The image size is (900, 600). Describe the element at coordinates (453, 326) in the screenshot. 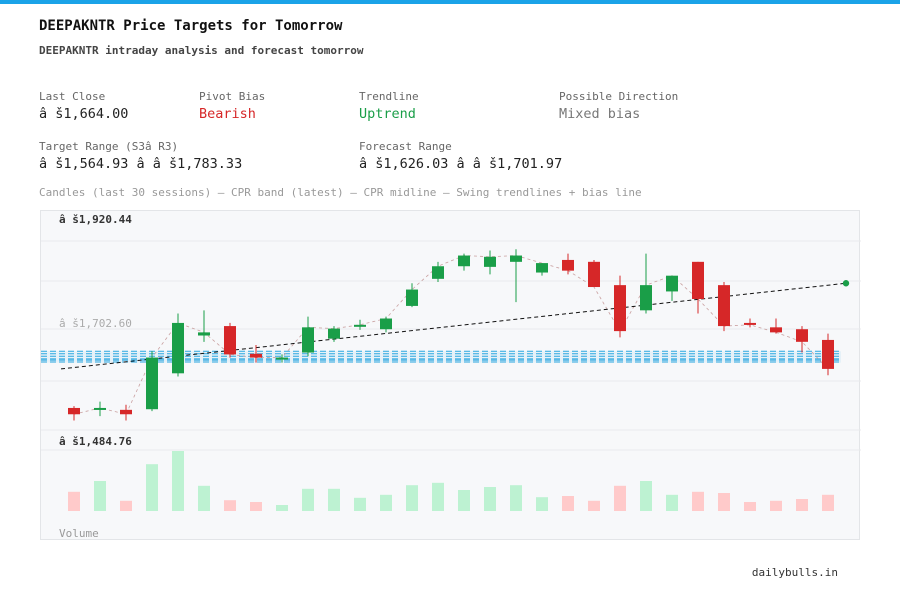

I see `trendline` at that location.